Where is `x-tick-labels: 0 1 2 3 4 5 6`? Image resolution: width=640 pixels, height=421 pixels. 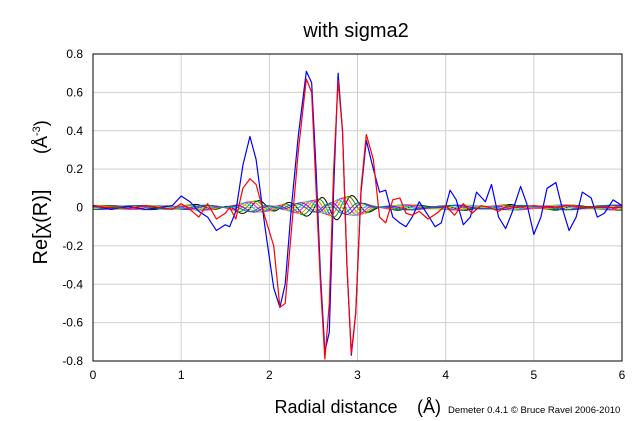 x-tick-labels: 0 1 2 3 4 5 6 is located at coordinates (358, 375).